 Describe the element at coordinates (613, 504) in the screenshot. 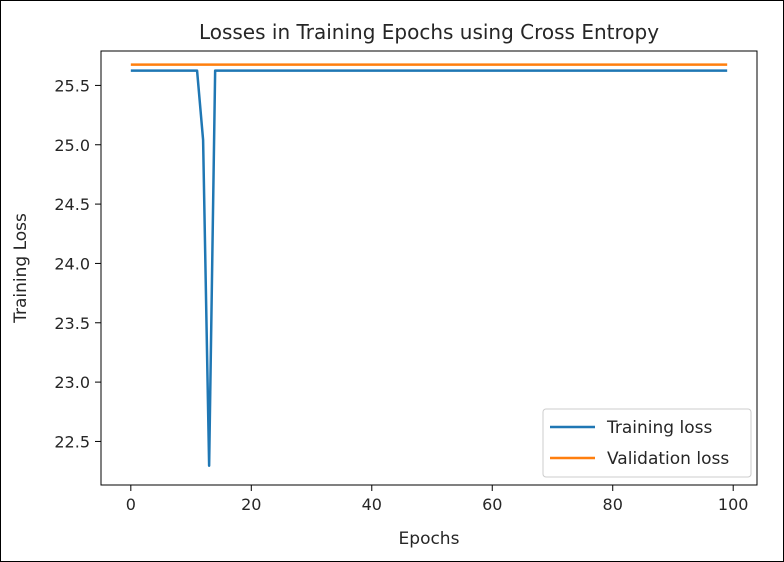

I see `x-tick-label: 80` at that location.